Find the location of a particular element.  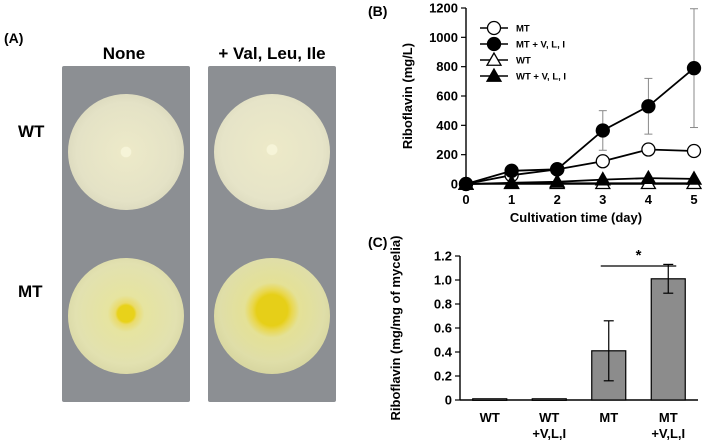

line-chart-x-tick-label: 5 is located at coordinates (693, 199).